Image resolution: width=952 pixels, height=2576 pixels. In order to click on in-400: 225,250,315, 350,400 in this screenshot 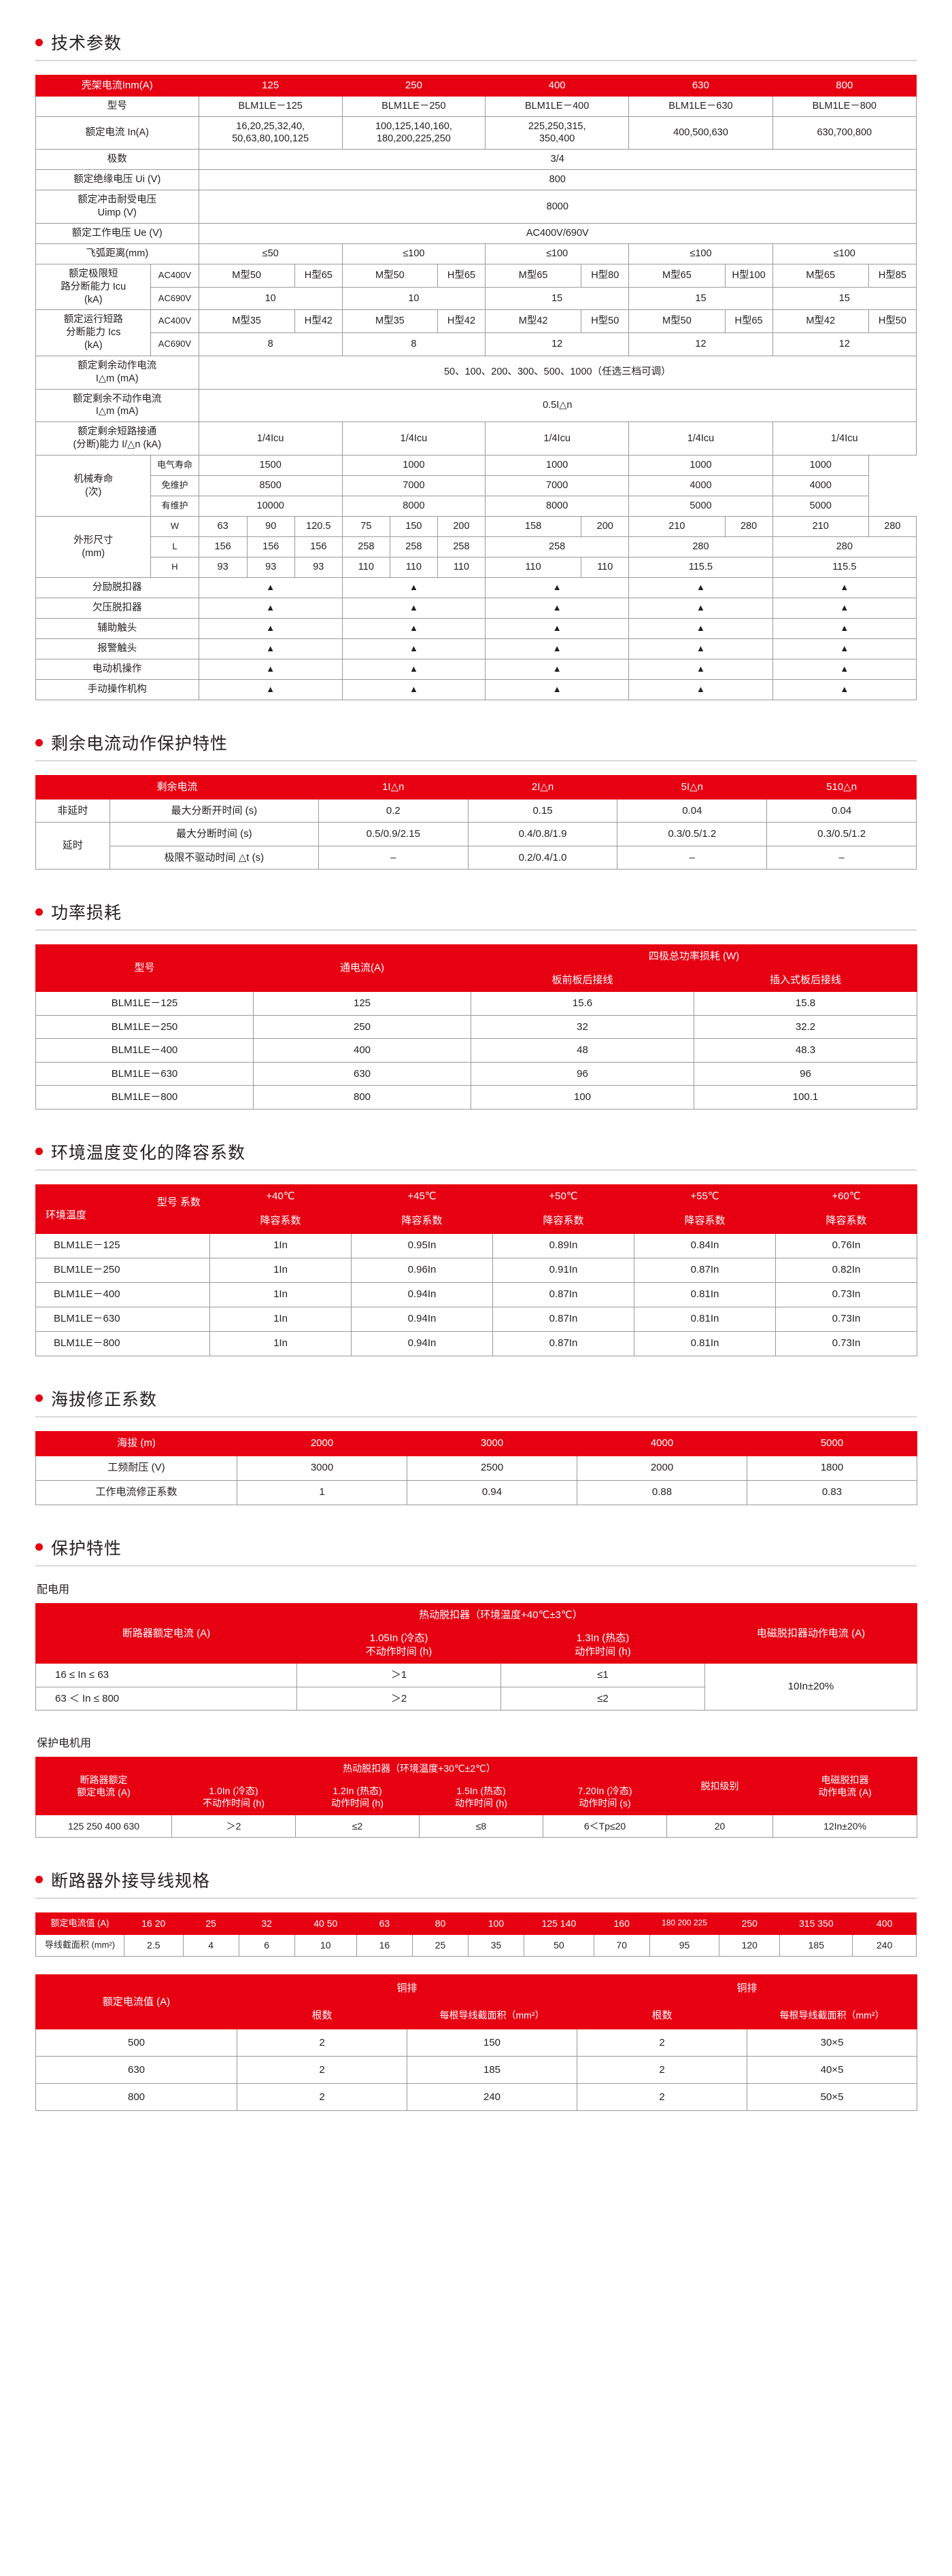, I will do `click(557, 133)`.